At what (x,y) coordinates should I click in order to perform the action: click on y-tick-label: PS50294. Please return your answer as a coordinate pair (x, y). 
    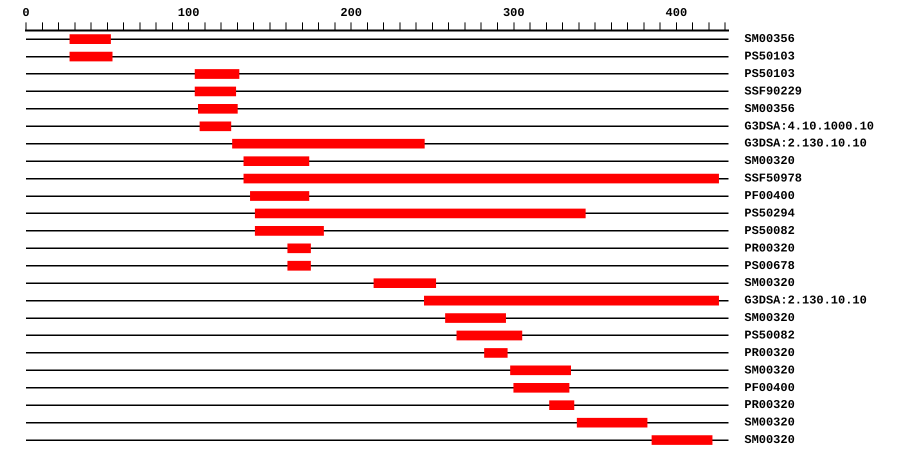
    Looking at the image, I should click on (769, 213).